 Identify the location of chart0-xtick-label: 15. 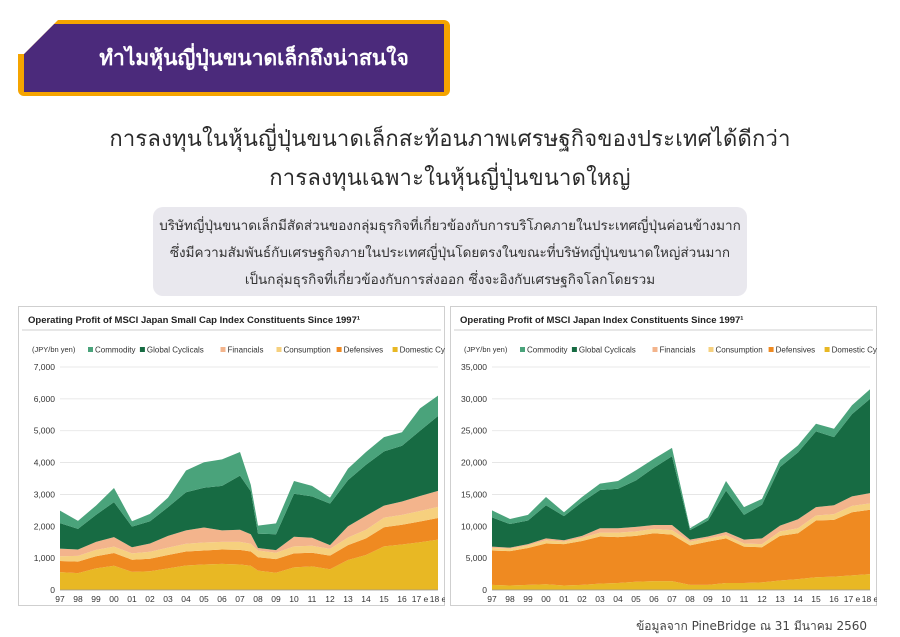
(384, 599).